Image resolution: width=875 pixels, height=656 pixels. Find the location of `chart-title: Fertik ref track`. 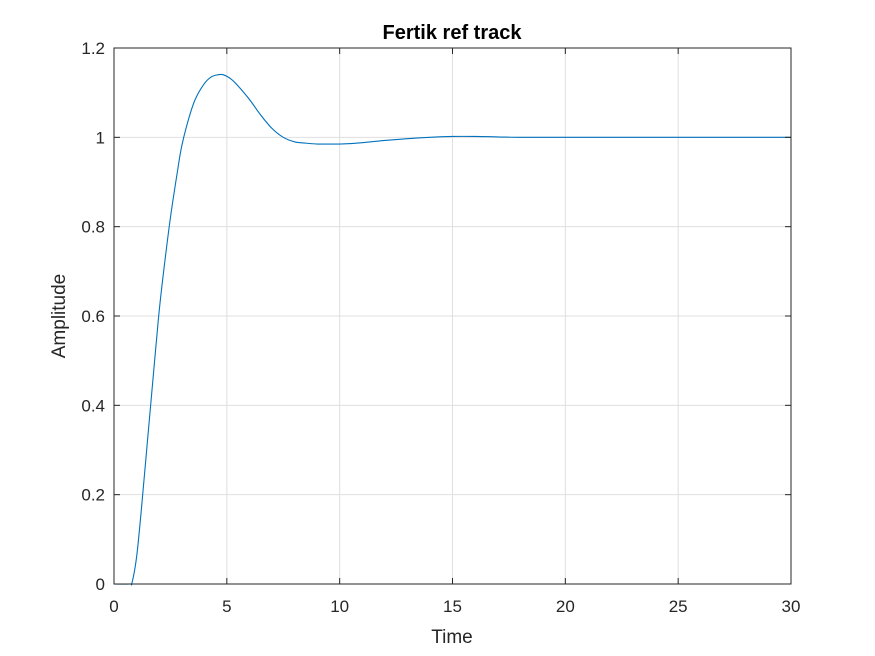

chart-title: Fertik ref track is located at coordinates (453, 33).